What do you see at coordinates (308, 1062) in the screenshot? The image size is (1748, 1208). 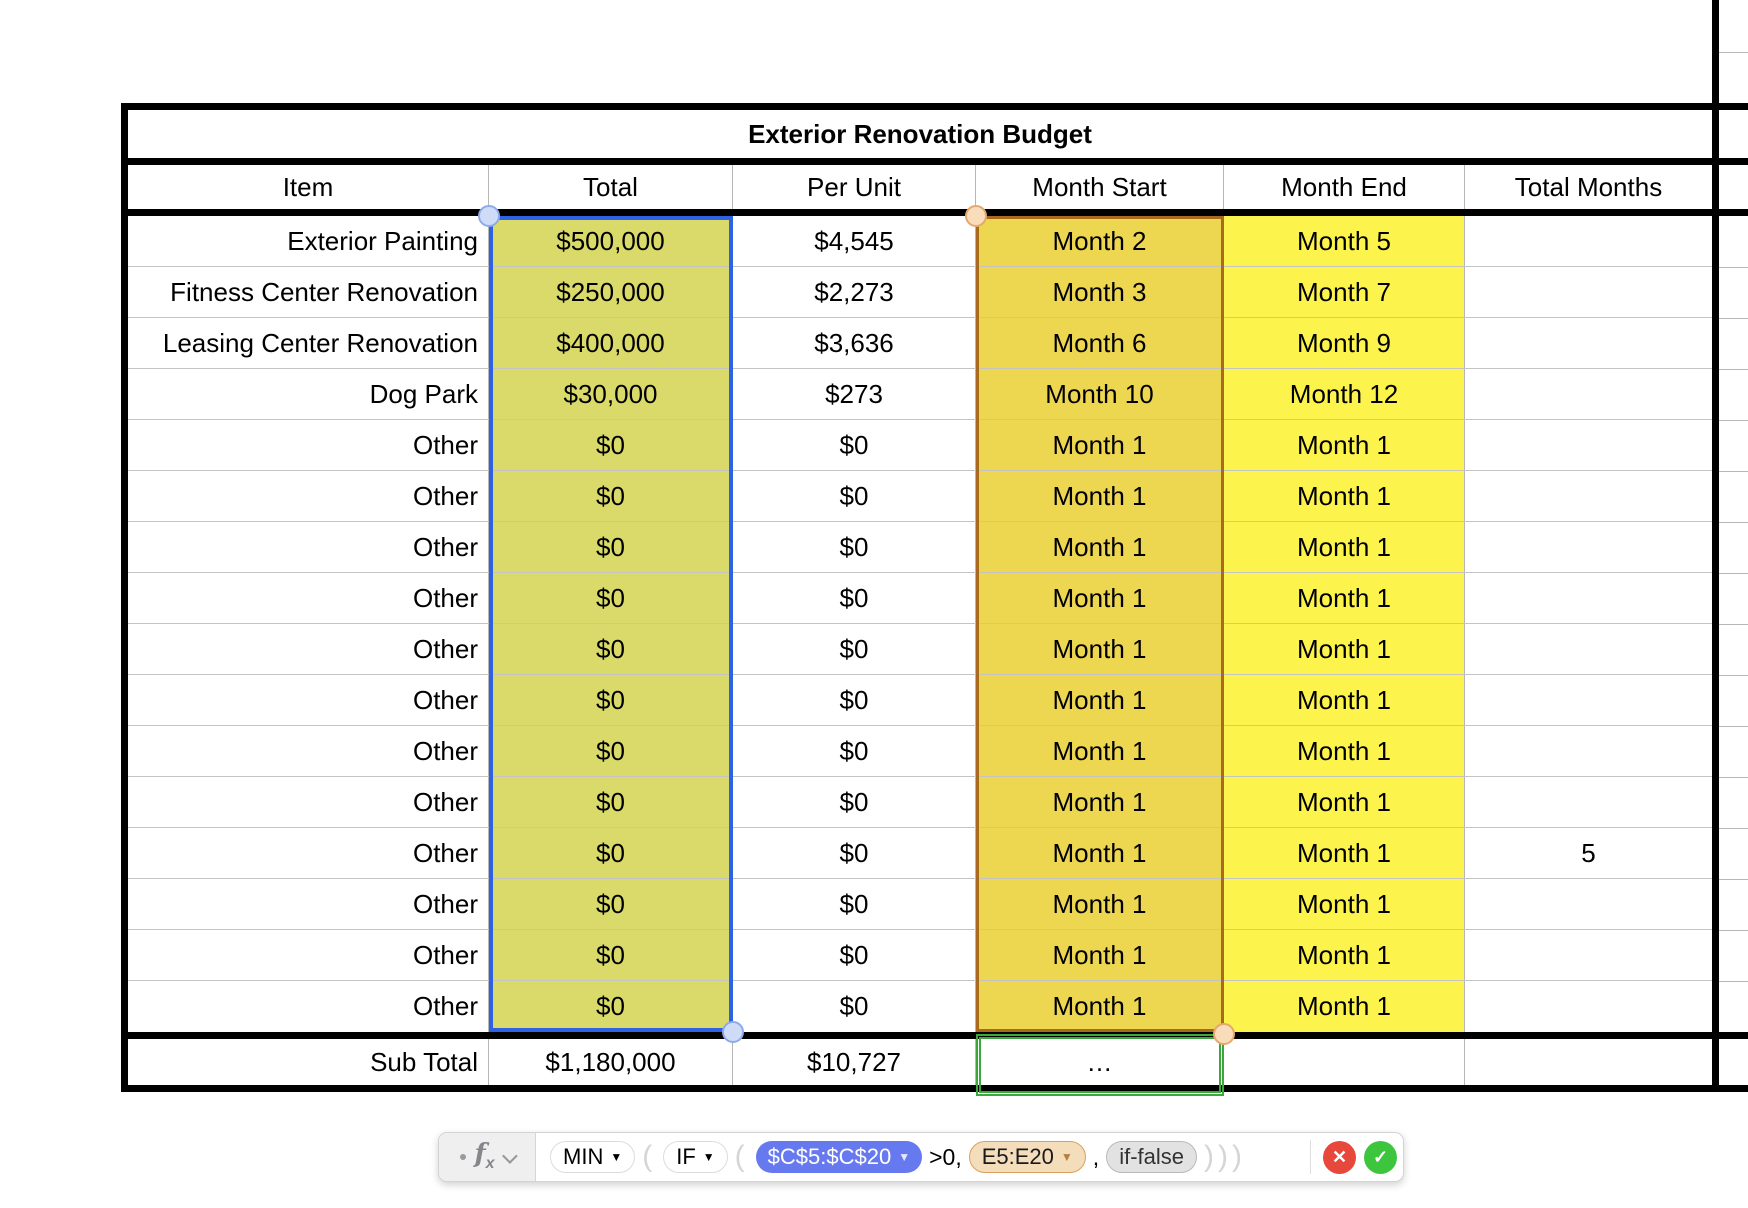 I see `subtotal-cell-item: Sub Total` at bounding box center [308, 1062].